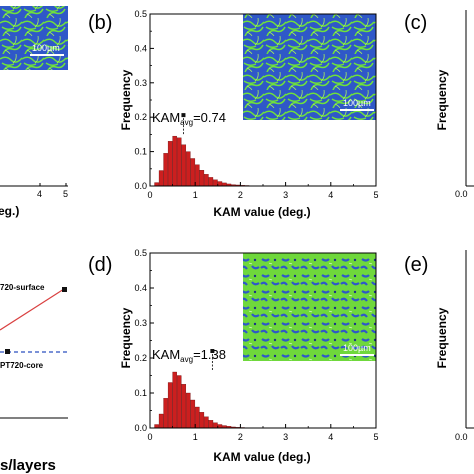 This screenshot has height=474, width=474. What do you see at coordinates (195, 195) in the screenshot?
I see `panel-b-xtick-label: 1` at bounding box center [195, 195].